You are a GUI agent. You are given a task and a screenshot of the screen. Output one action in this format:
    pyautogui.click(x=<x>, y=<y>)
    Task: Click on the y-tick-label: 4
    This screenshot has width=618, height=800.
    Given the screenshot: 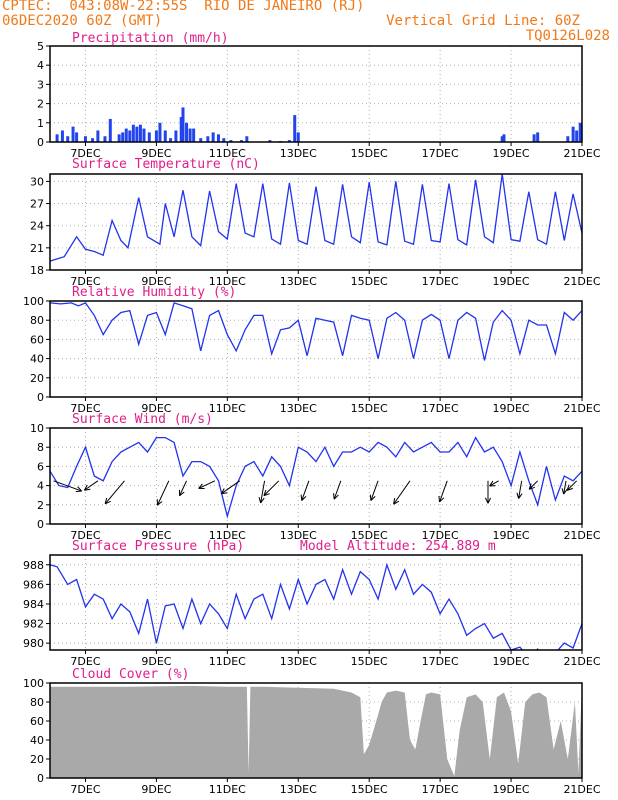 What is the action you would take?
    pyautogui.click(x=40, y=65)
    